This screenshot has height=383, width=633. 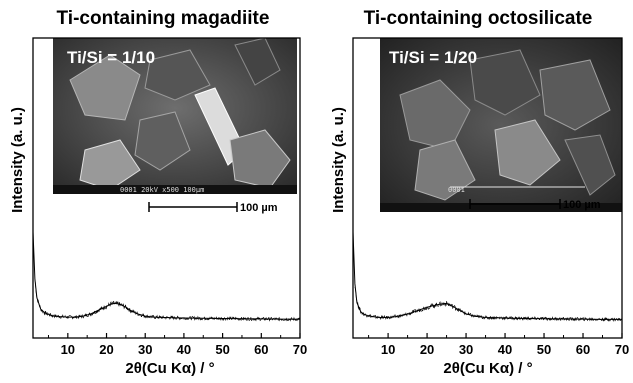 What do you see at coordinates (111, 57) in the screenshot?
I see `inset-label: Ti/Si = 1/10` at bounding box center [111, 57].